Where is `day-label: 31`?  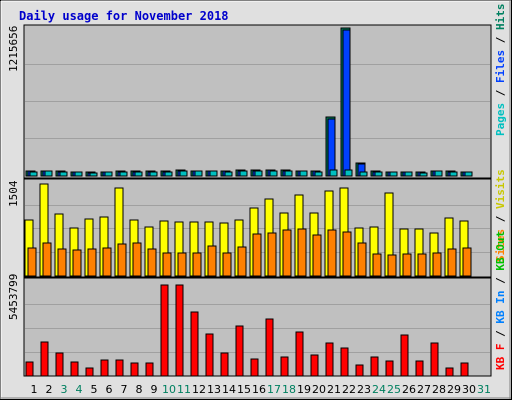
day-label: 31 is located at coordinates (484, 389).